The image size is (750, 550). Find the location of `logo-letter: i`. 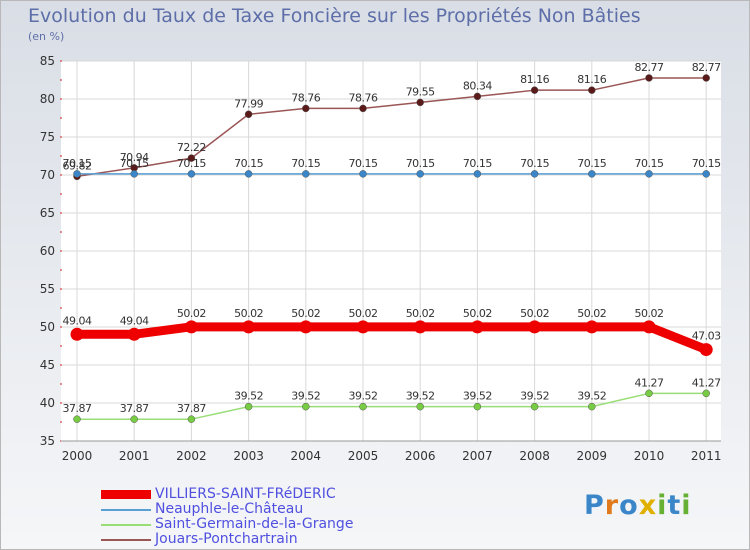

logo-letter: i is located at coordinates (662, 505).